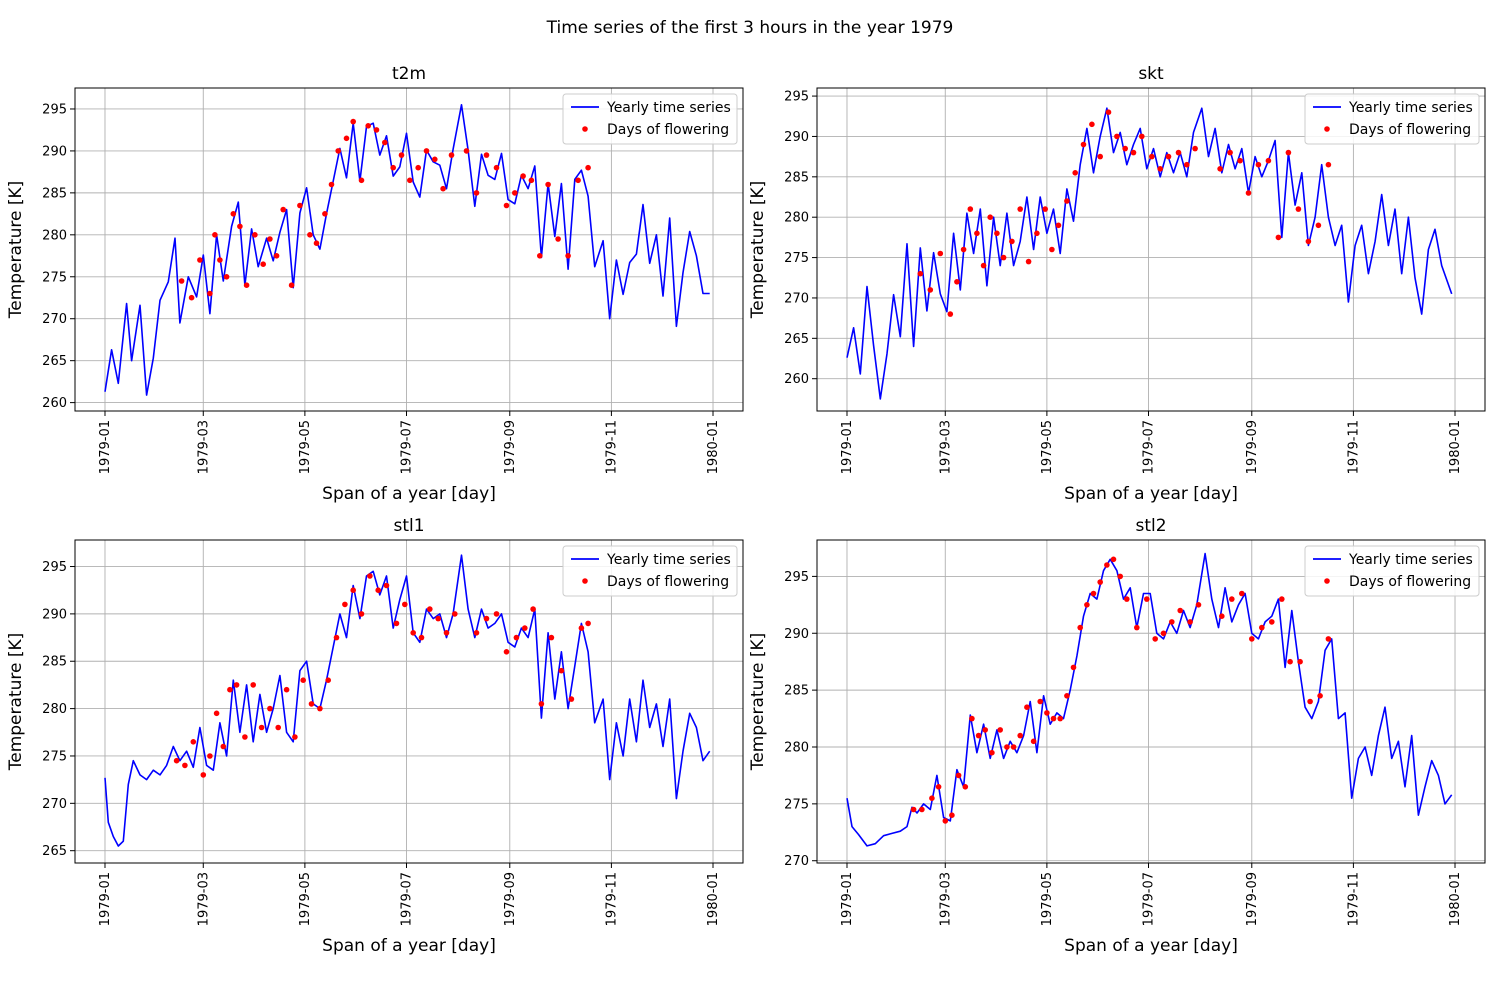 Image resolution: width=1500 pixels, height=1000 pixels. Describe the element at coordinates (796, 298) in the screenshot. I see `y-tick-label: 270` at that location.